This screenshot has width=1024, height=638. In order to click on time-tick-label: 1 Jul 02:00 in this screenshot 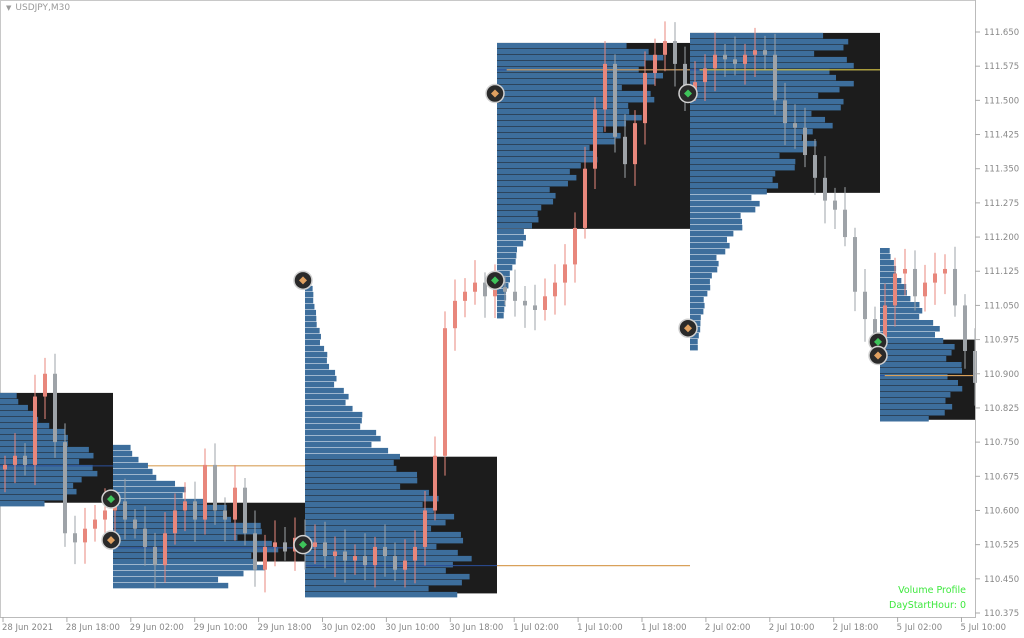, I will do `click(536, 628)`.